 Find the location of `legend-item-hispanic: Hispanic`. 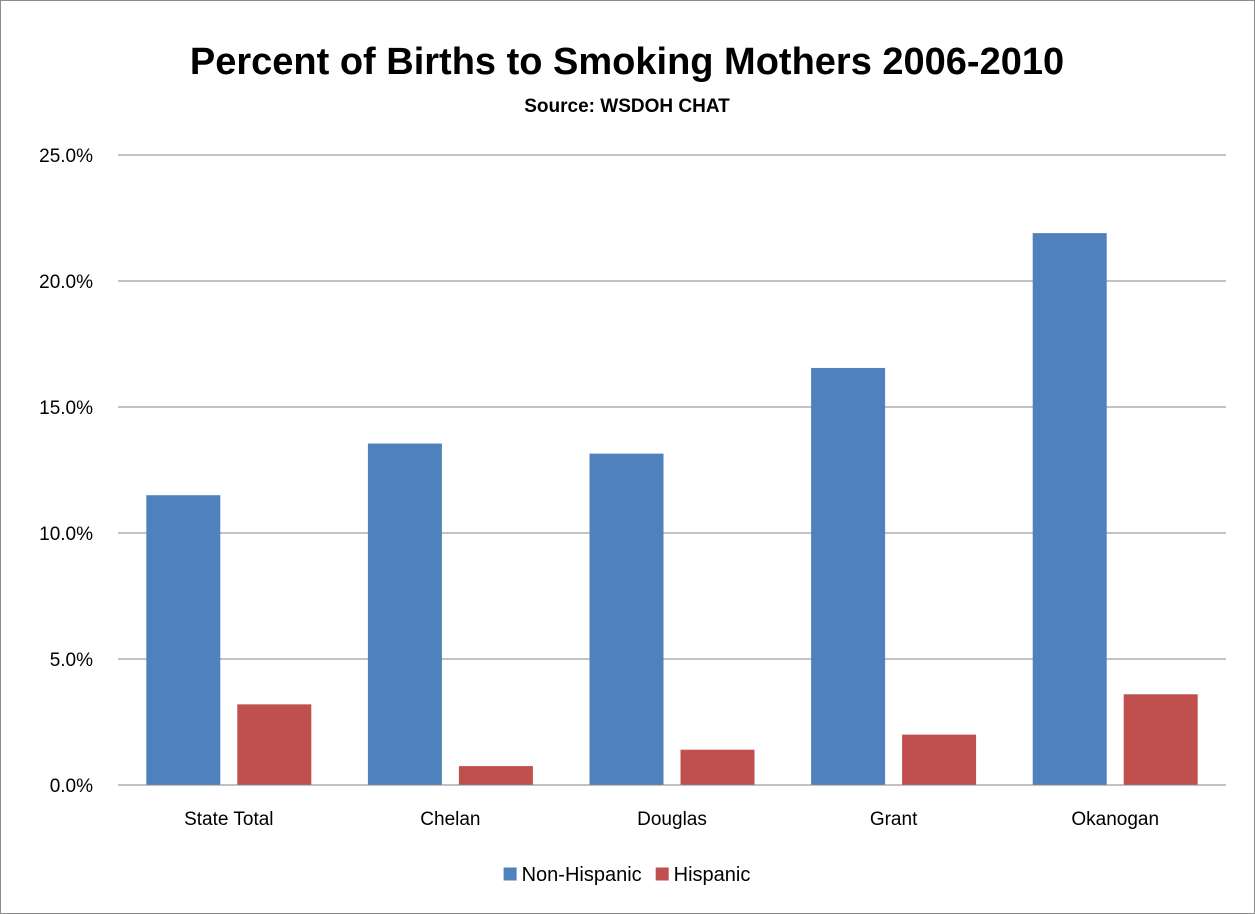

legend-item-hispanic: Hispanic is located at coordinates (703, 875).